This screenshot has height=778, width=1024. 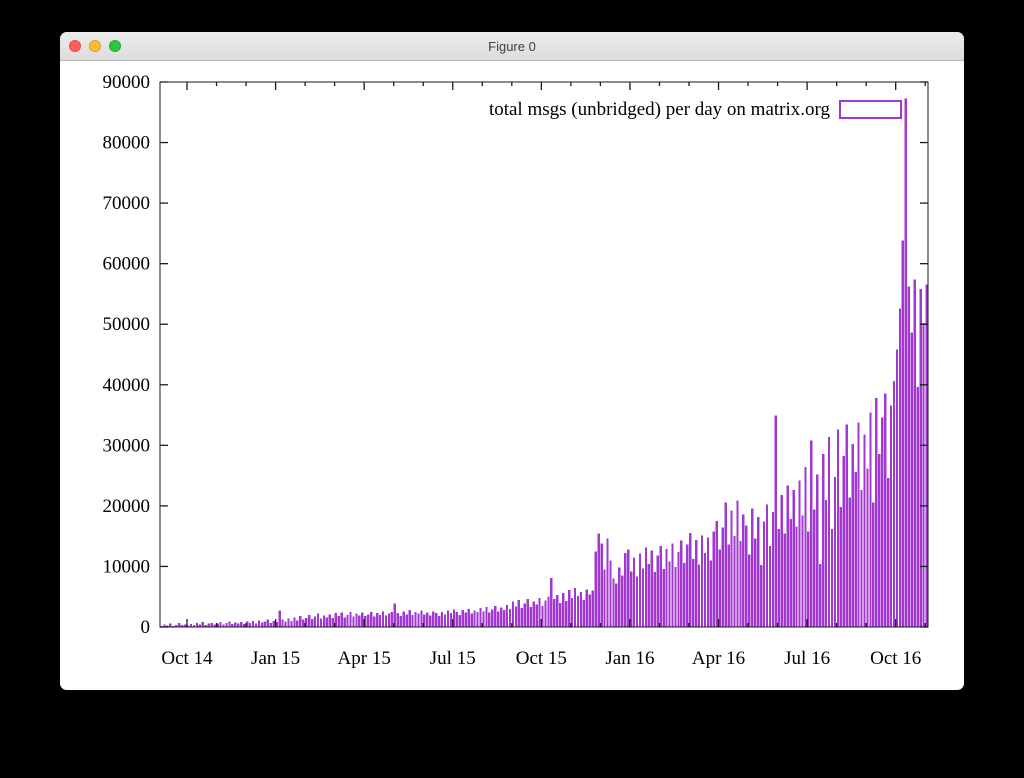 What do you see at coordinates (95, 46) in the screenshot?
I see `minimize-button` at bounding box center [95, 46].